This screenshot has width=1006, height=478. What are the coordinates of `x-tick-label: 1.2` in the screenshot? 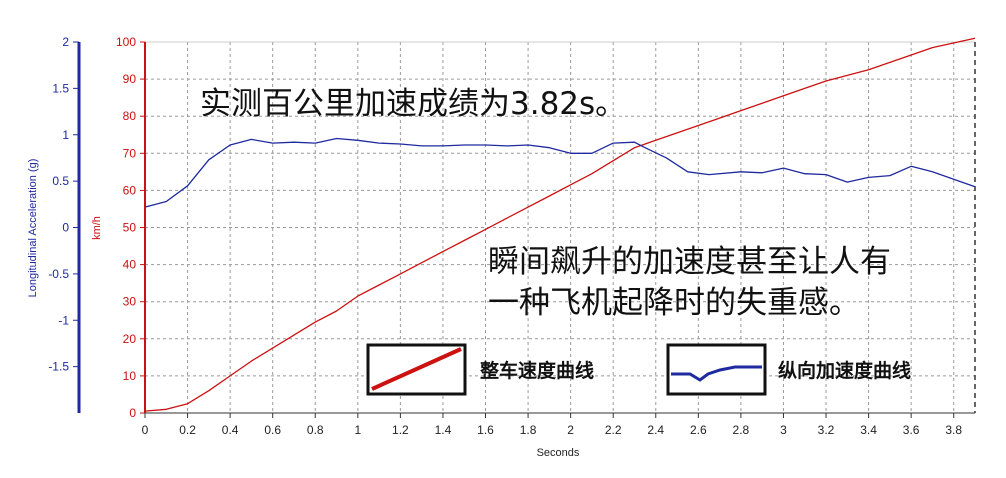 It's located at (400, 430).